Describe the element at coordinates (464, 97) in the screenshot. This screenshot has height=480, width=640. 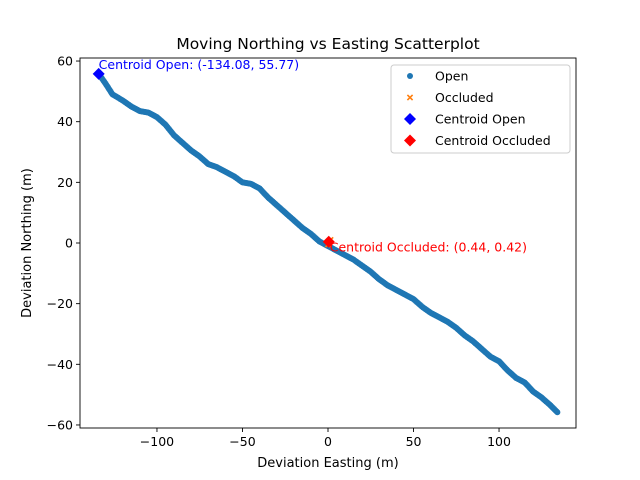
I see `legend-label: Occluded` at that location.